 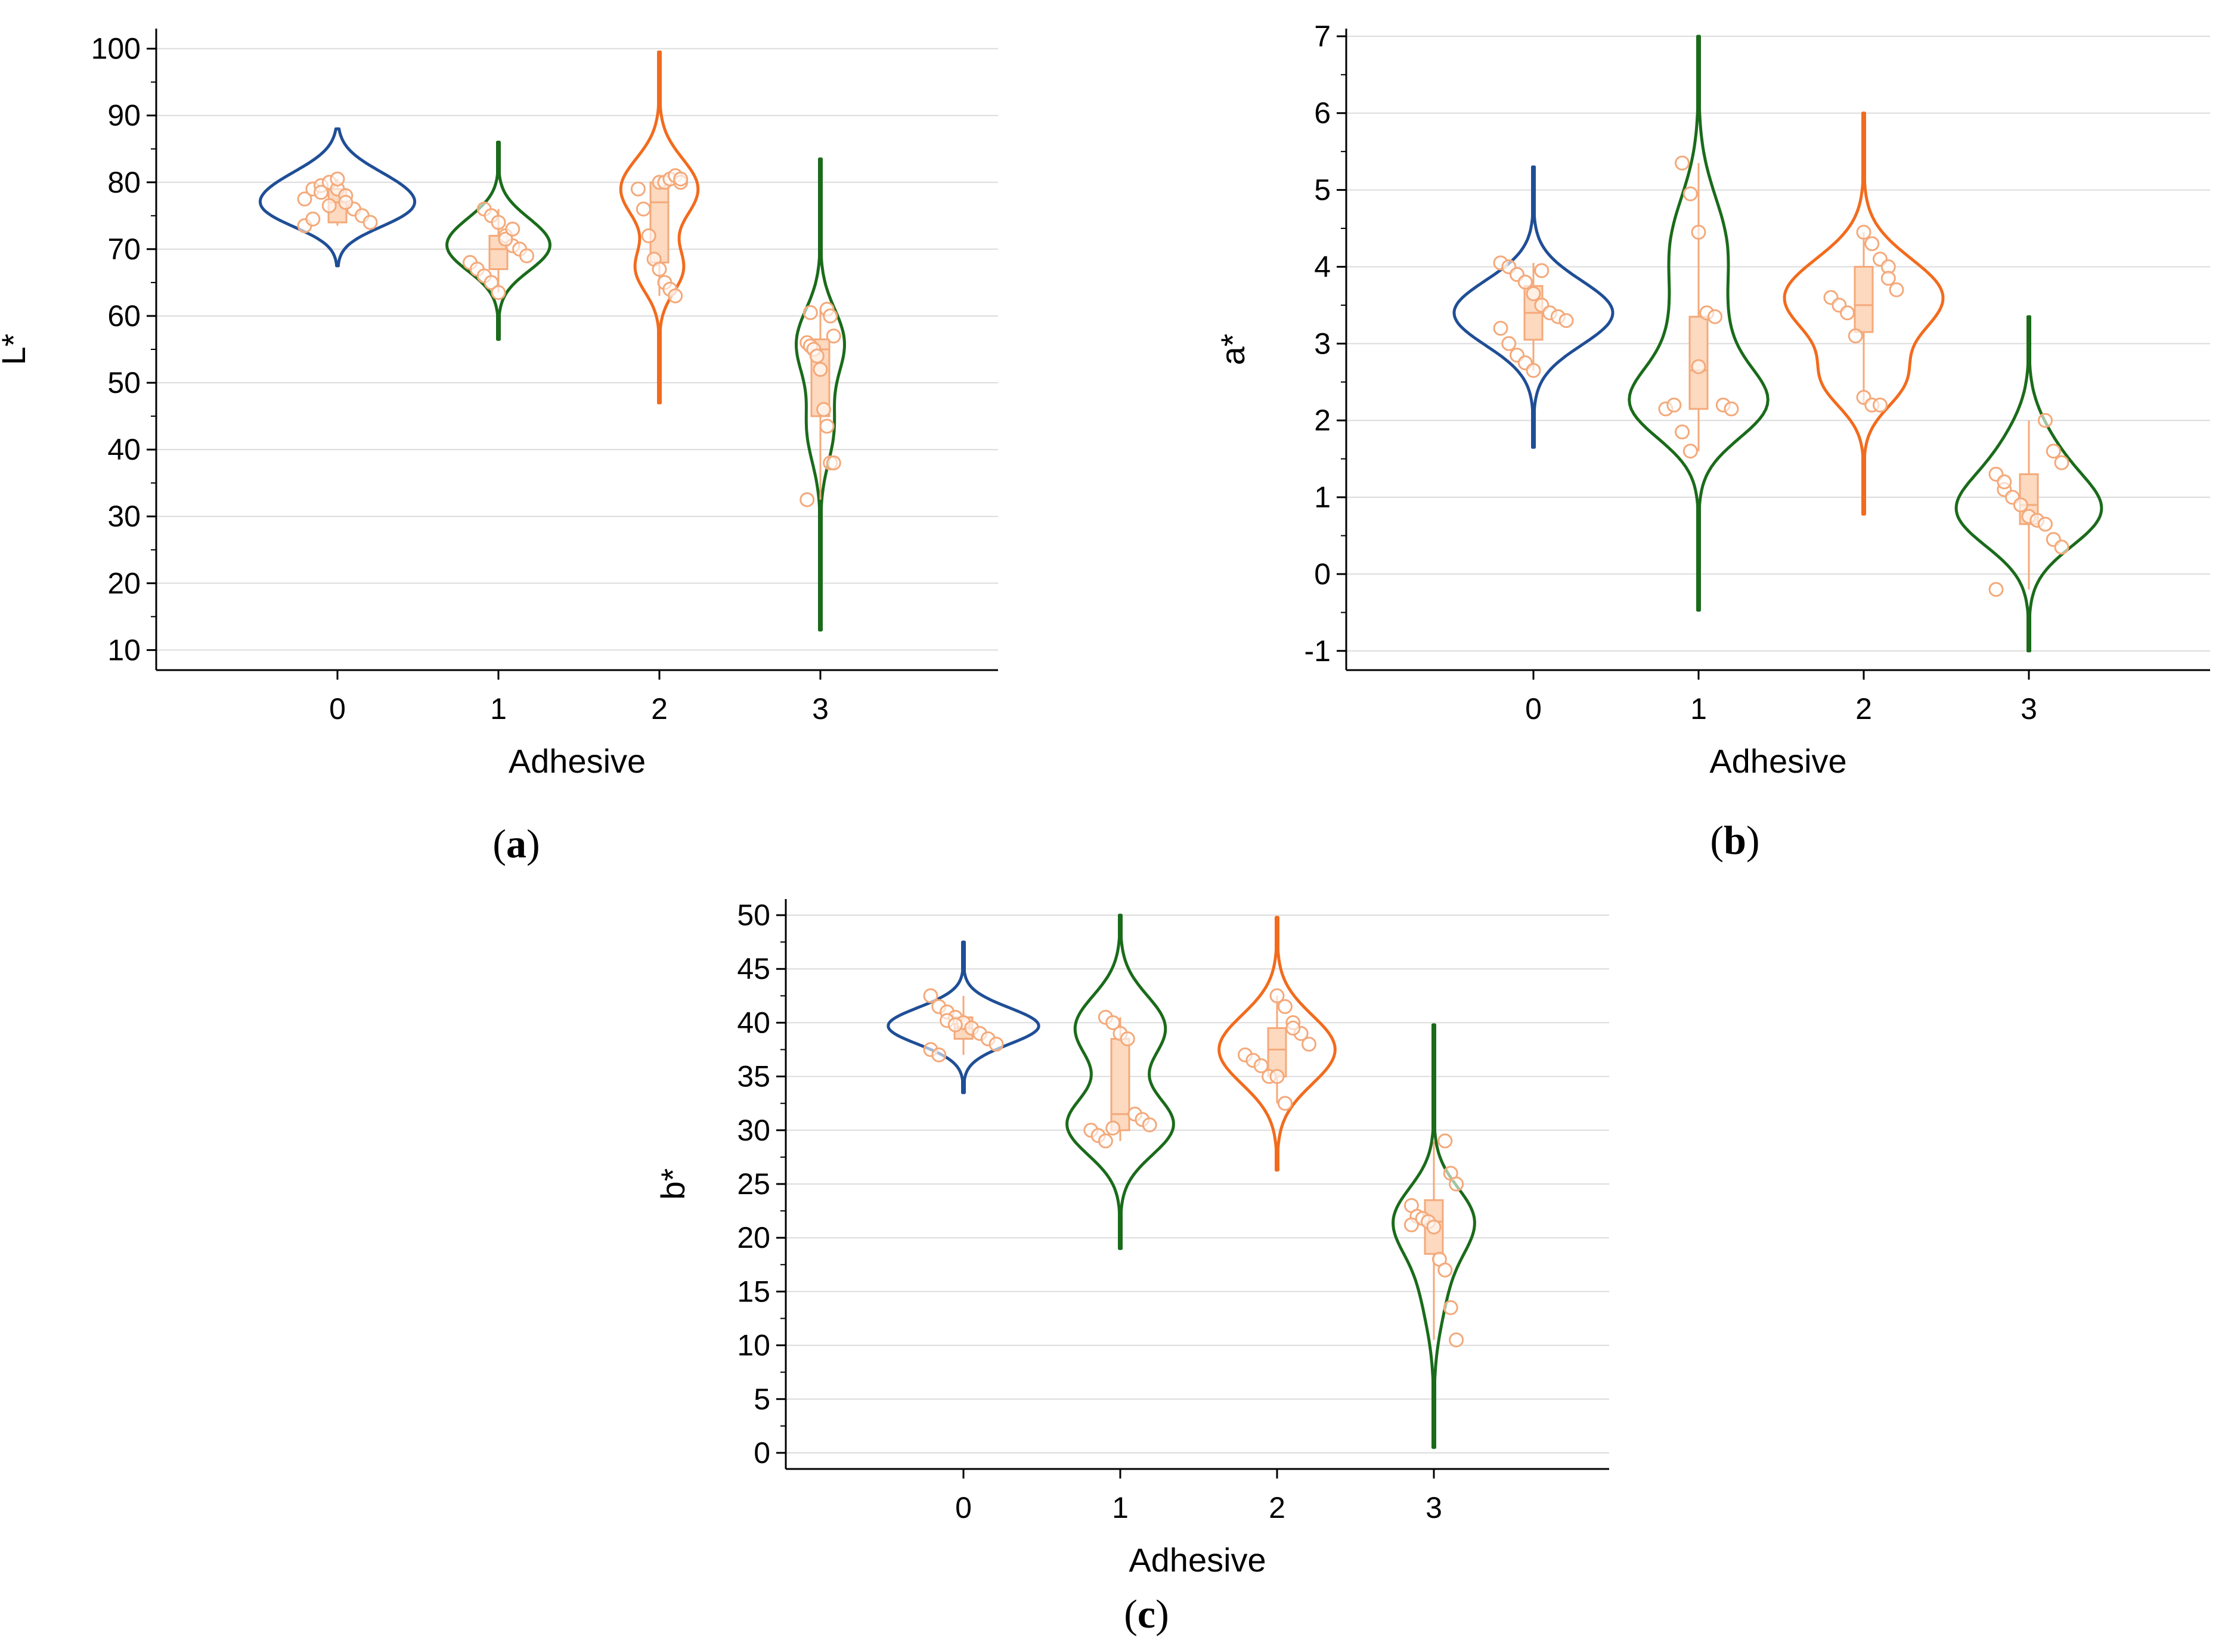 What do you see at coordinates (124, 249) in the screenshot?
I see `y-tick-label: 70` at bounding box center [124, 249].